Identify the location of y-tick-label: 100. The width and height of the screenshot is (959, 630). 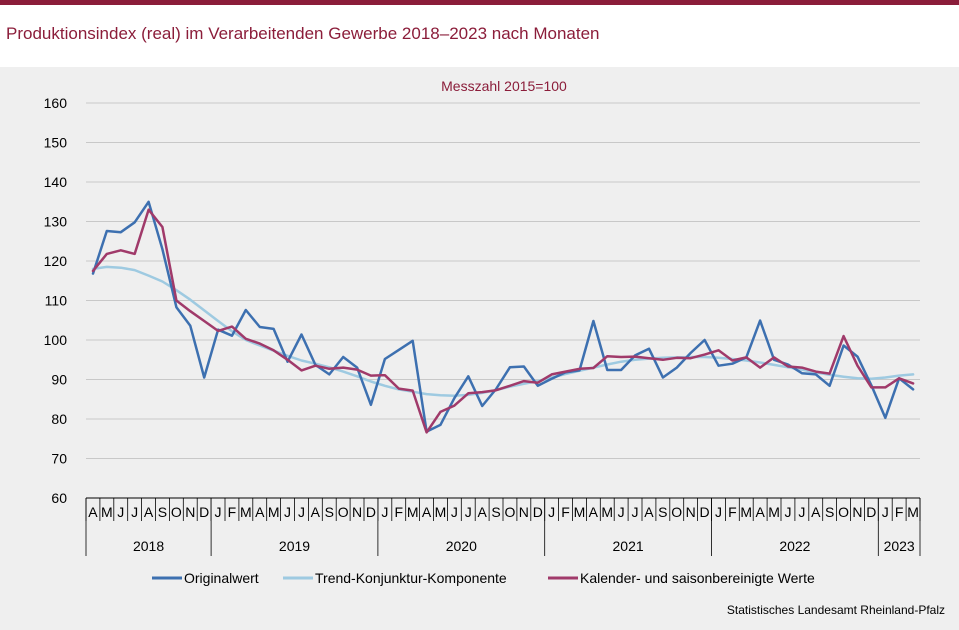
(56, 340).